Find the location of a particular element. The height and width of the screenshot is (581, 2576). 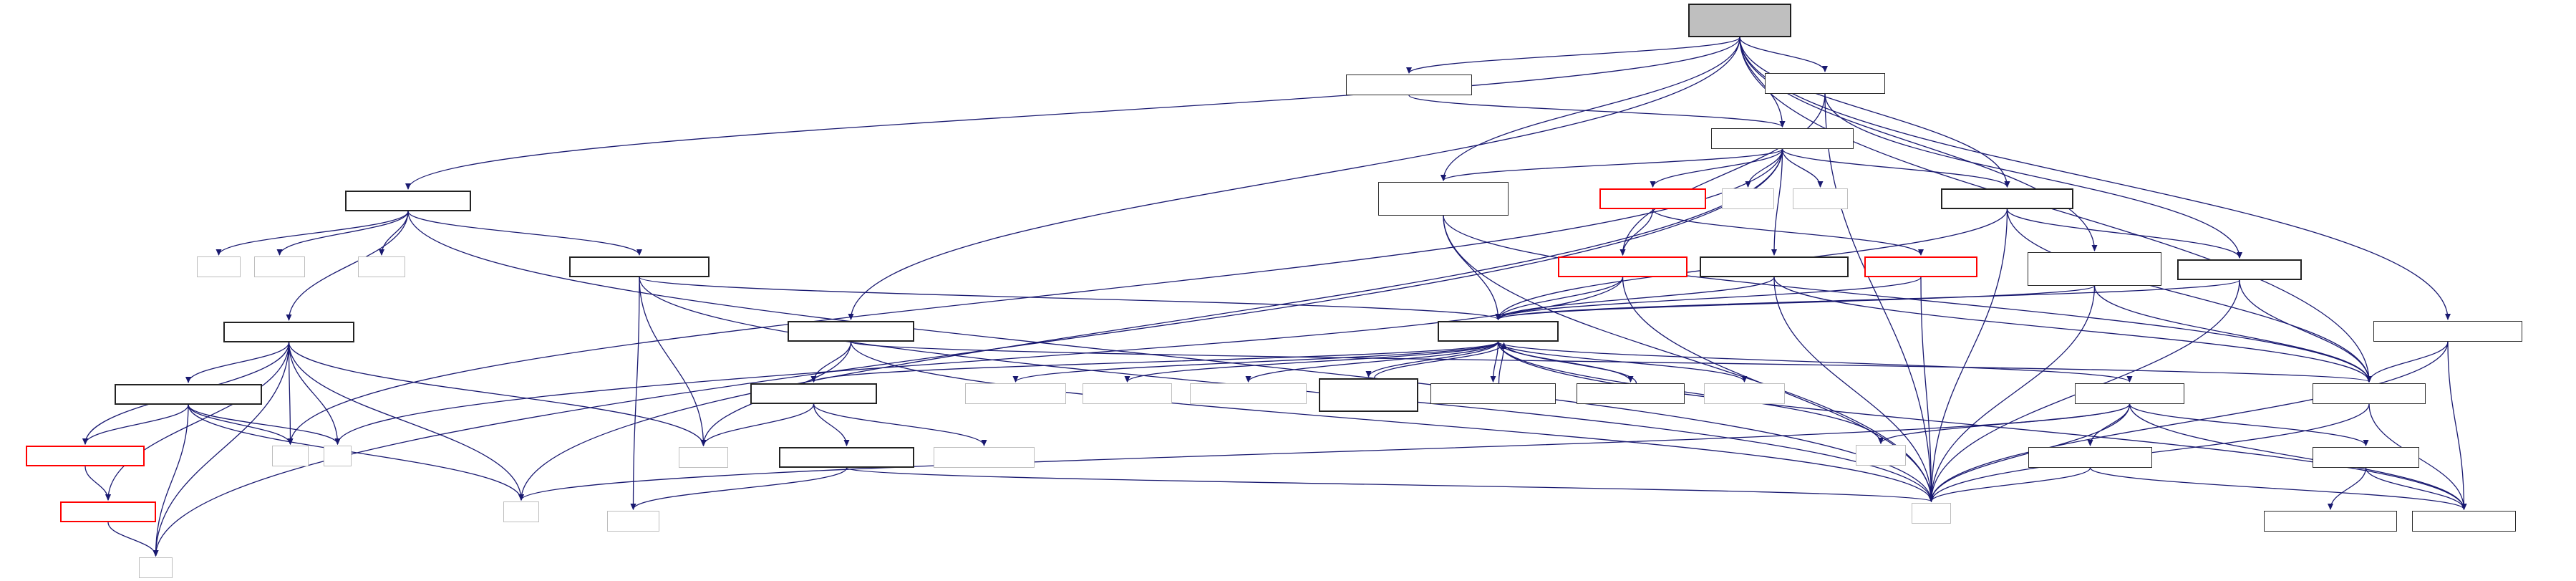

edge-converter-to-isvclocator is located at coordinates (1722, 174).